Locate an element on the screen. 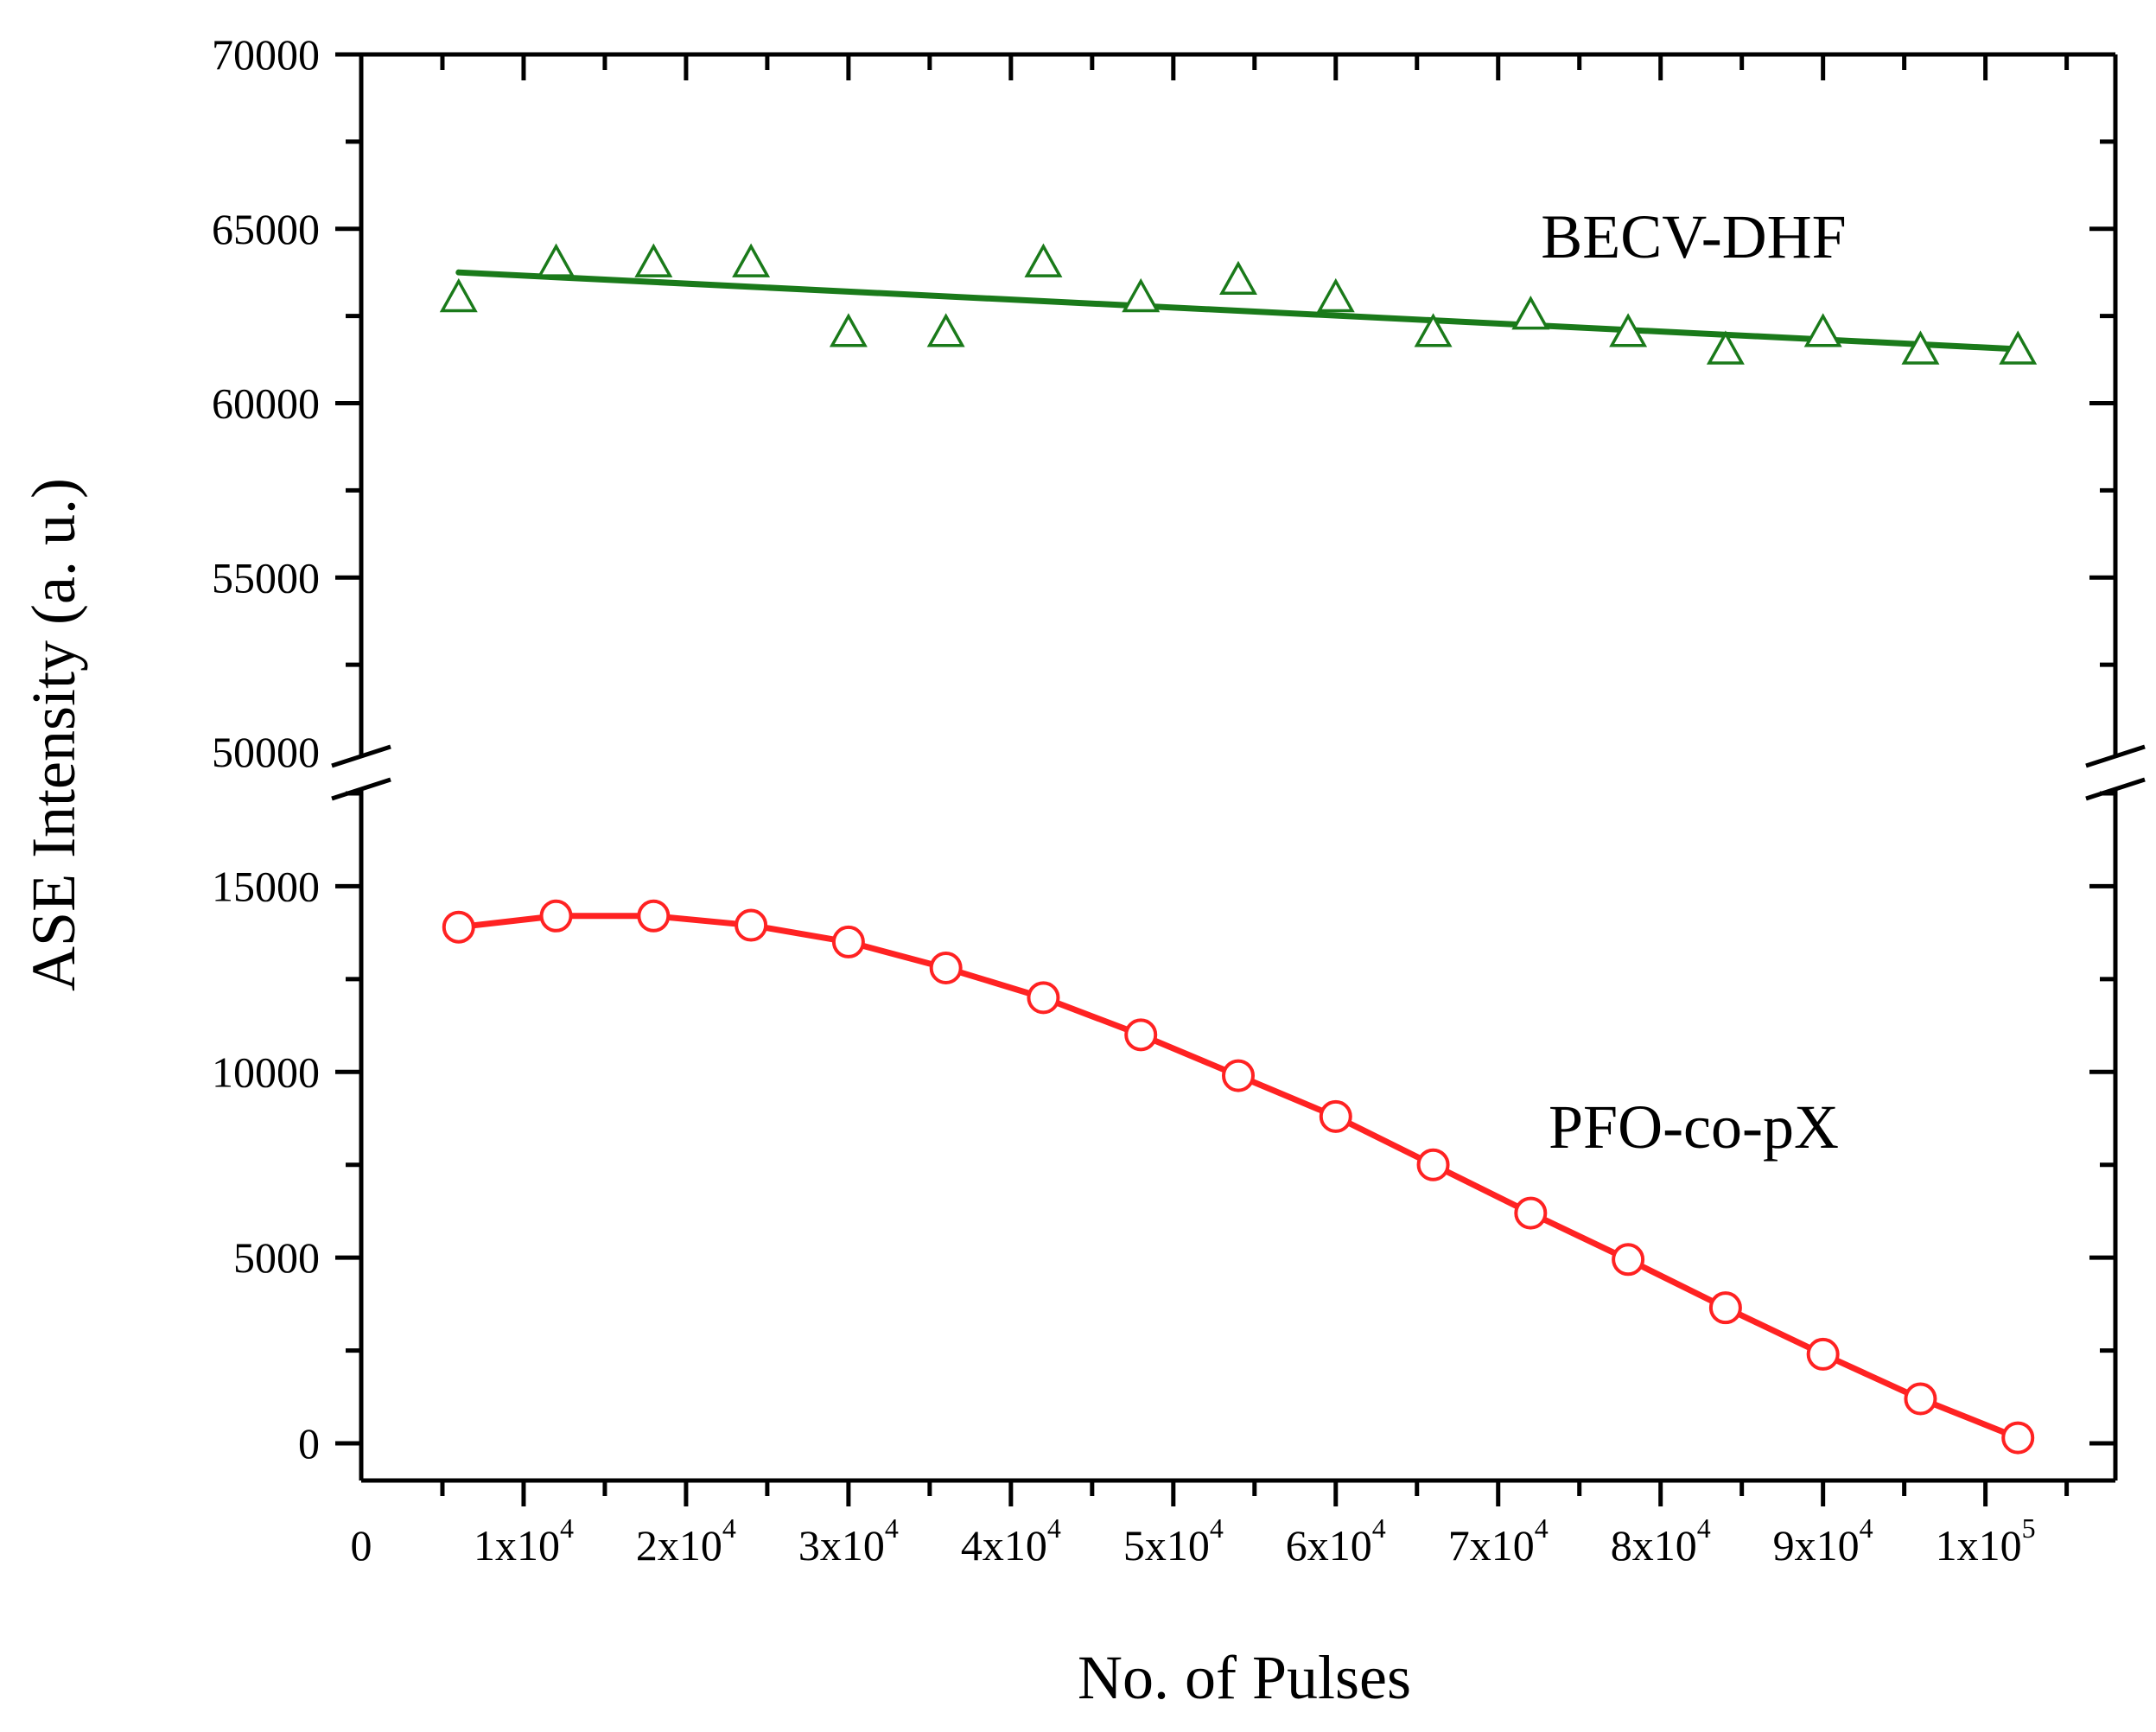 This screenshot has width=2156, height=1732. x-tick-label: 4x10⁴ is located at coordinates (1011, 1541).